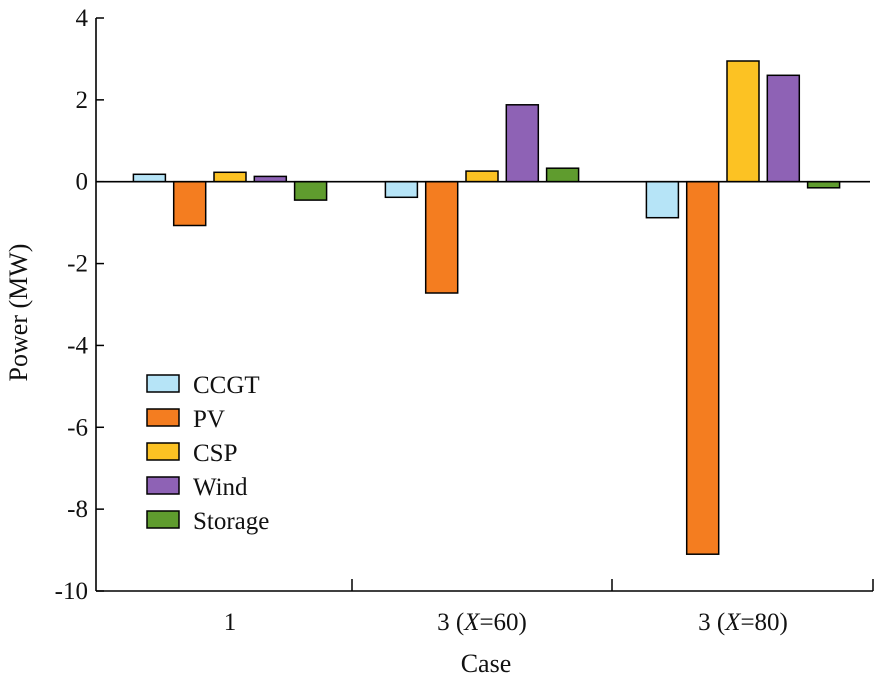 The height and width of the screenshot is (684, 874). What do you see at coordinates (82, 182) in the screenshot?
I see `y-tick-label: 0` at bounding box center [82, 182].